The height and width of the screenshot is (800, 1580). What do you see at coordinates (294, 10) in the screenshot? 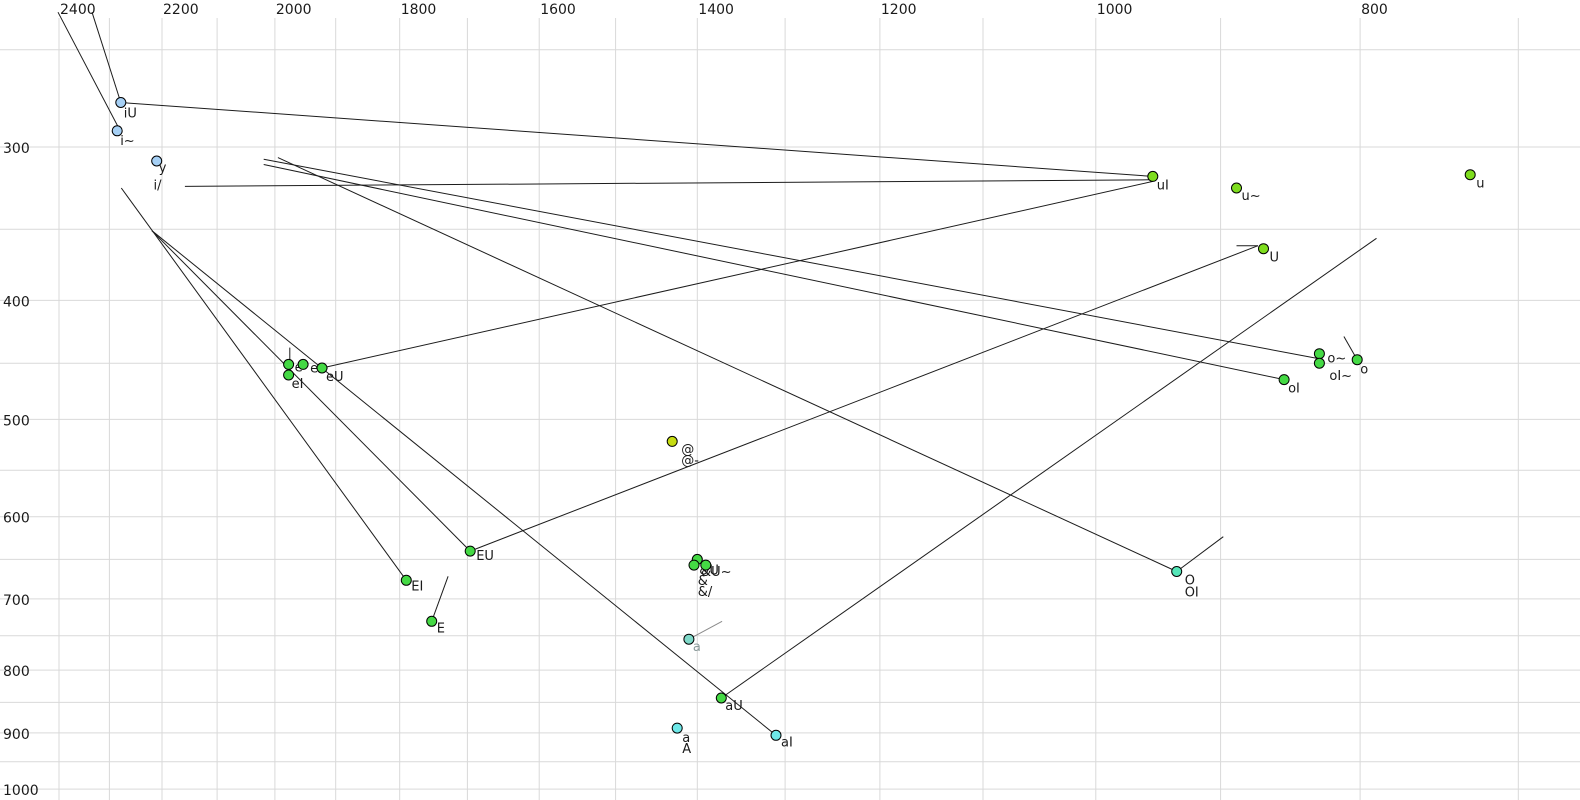
I see `x-axis-tick-label: 2000` at bounding box center [294, 10].